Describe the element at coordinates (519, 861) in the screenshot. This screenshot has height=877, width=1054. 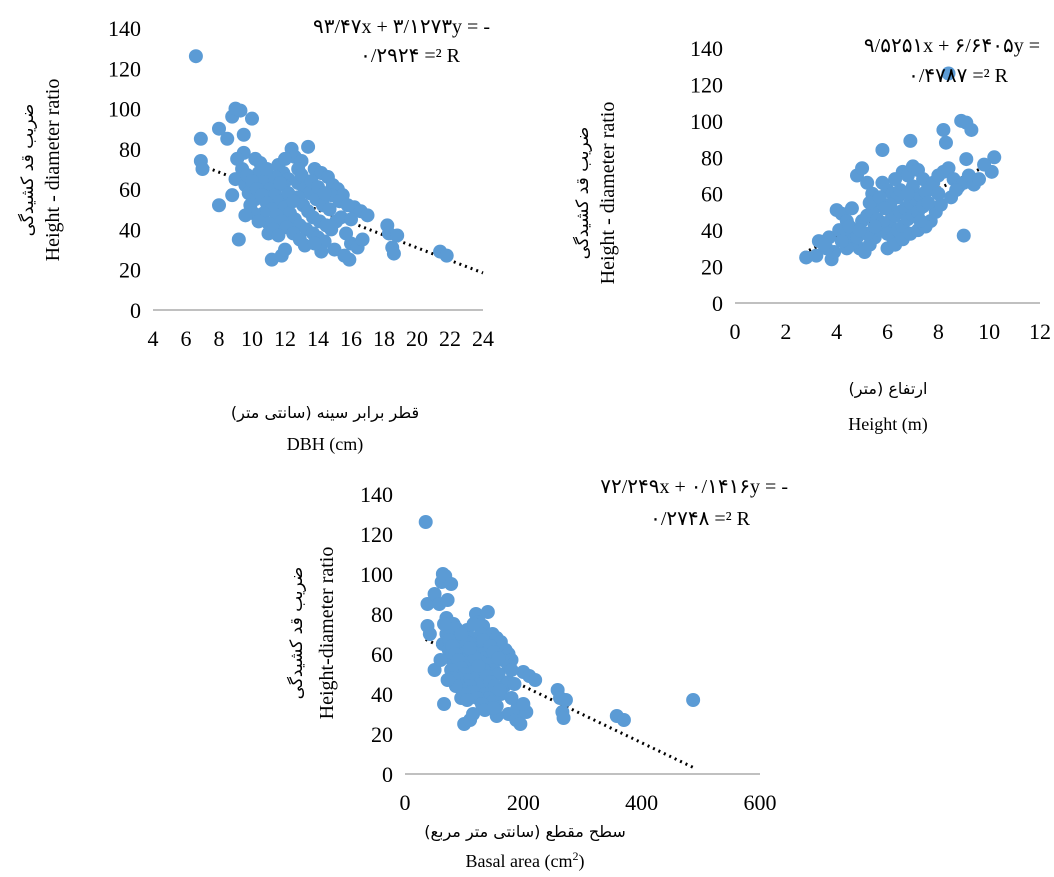
I see `basal-x-label-en-main: Basal area (cm` at that location.